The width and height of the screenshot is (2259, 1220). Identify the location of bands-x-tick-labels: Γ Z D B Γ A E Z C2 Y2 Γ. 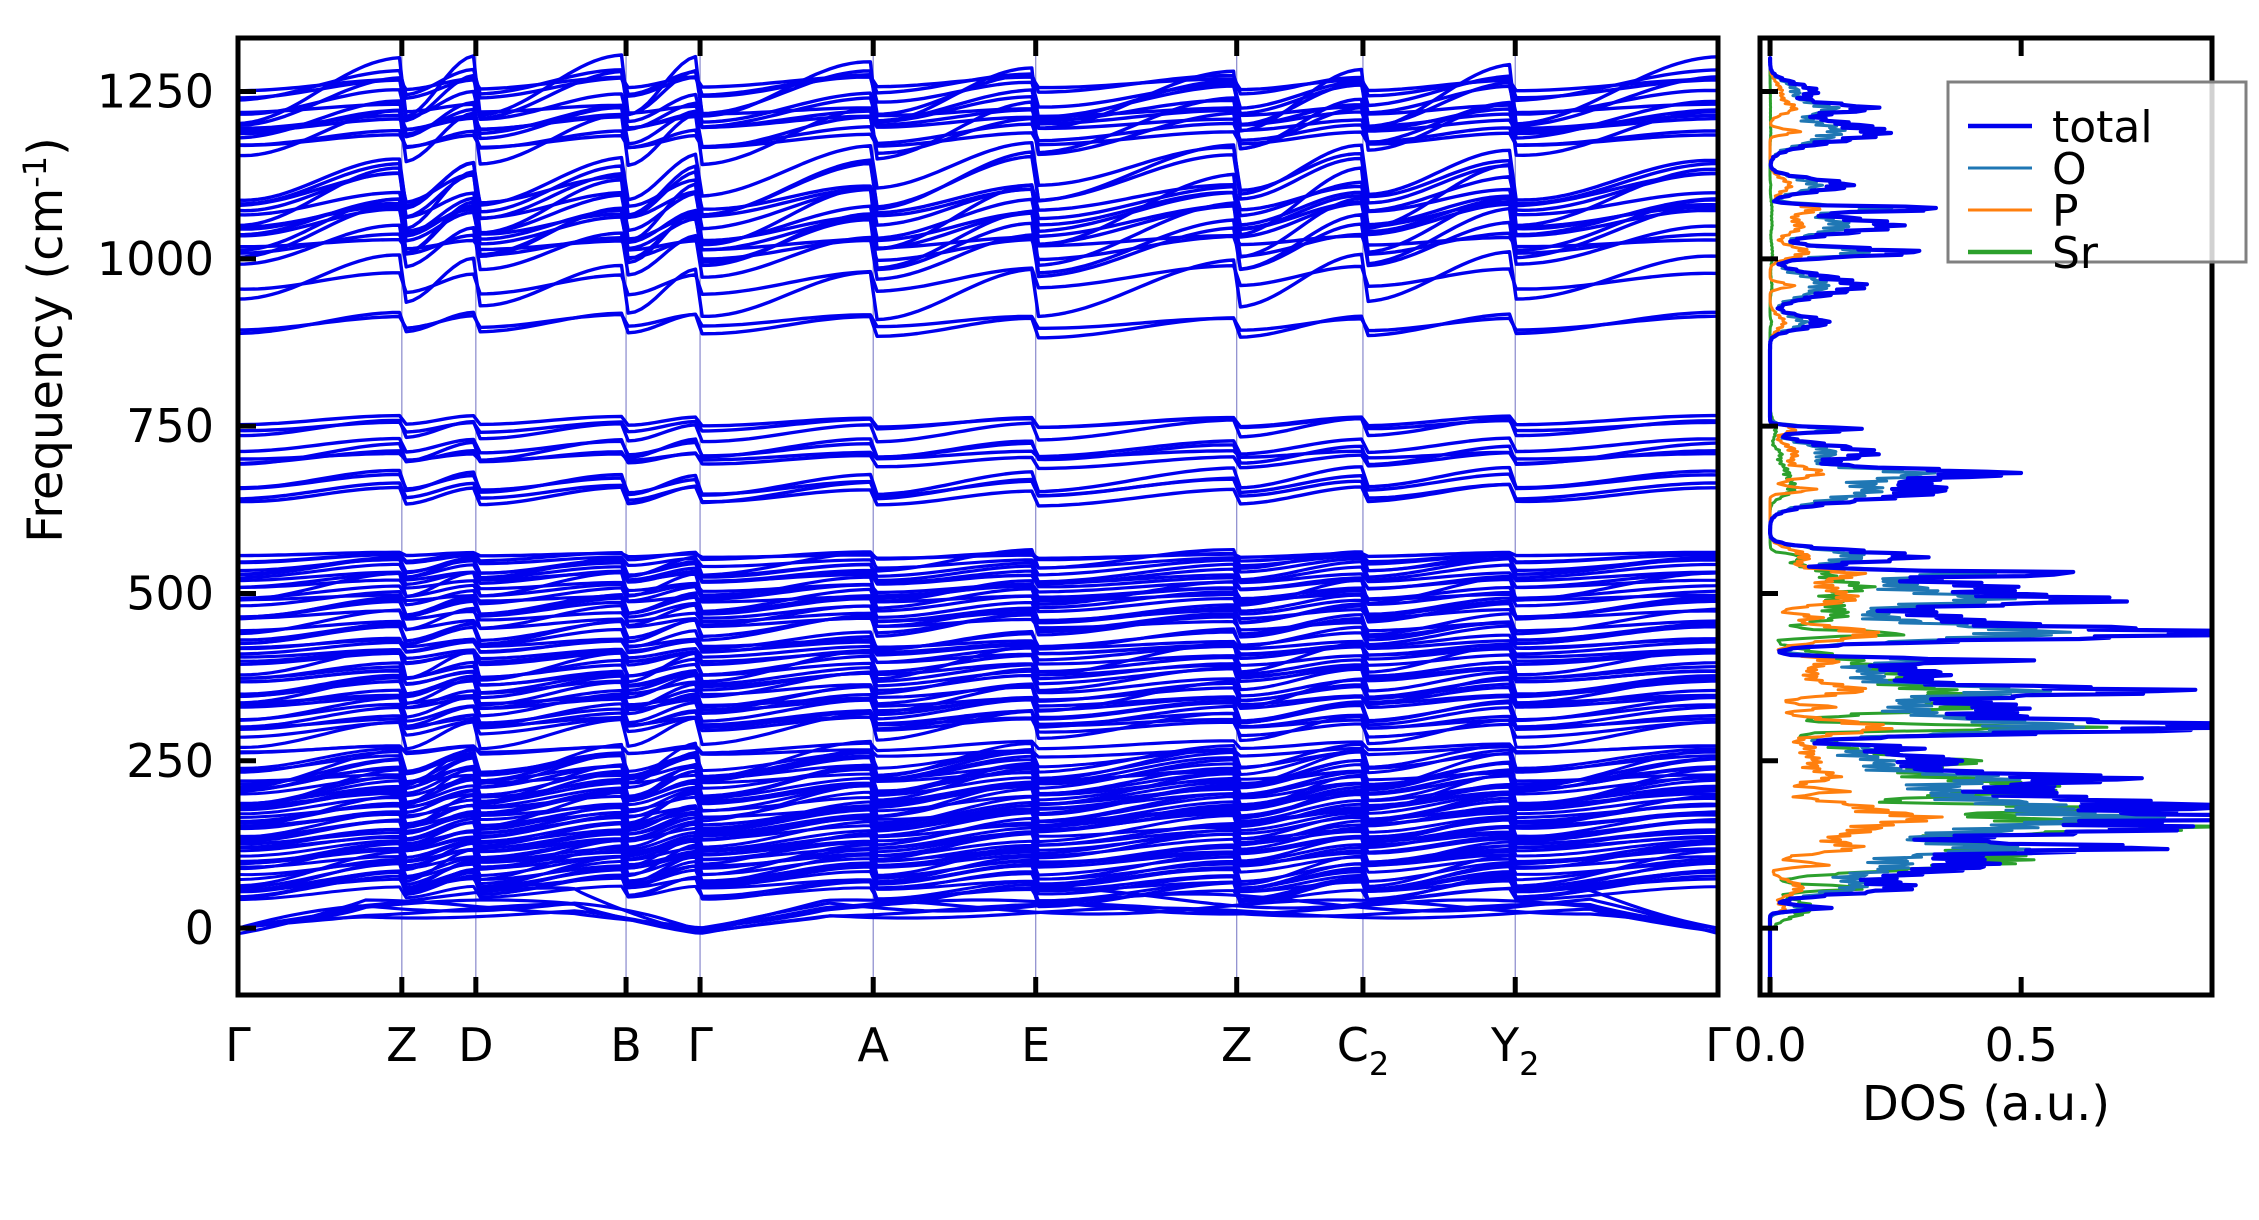
(978, 1050).